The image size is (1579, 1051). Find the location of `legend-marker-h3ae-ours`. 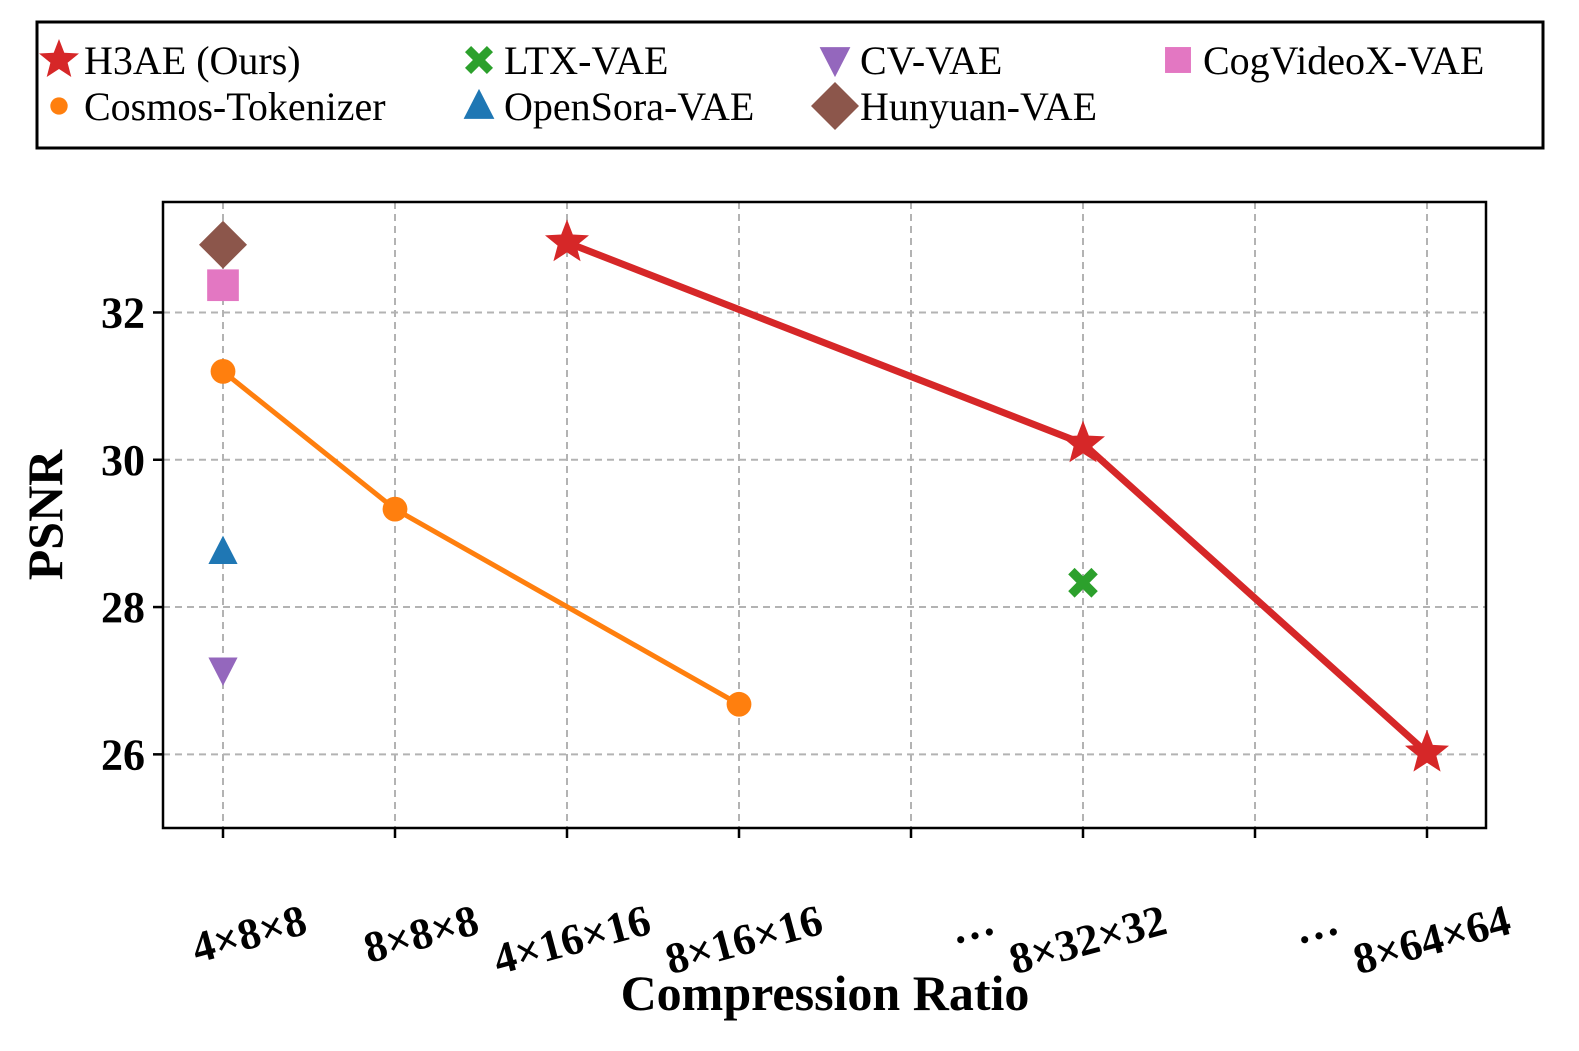

legend-marker-h3ae-ours is located at coordinates (59, 58).